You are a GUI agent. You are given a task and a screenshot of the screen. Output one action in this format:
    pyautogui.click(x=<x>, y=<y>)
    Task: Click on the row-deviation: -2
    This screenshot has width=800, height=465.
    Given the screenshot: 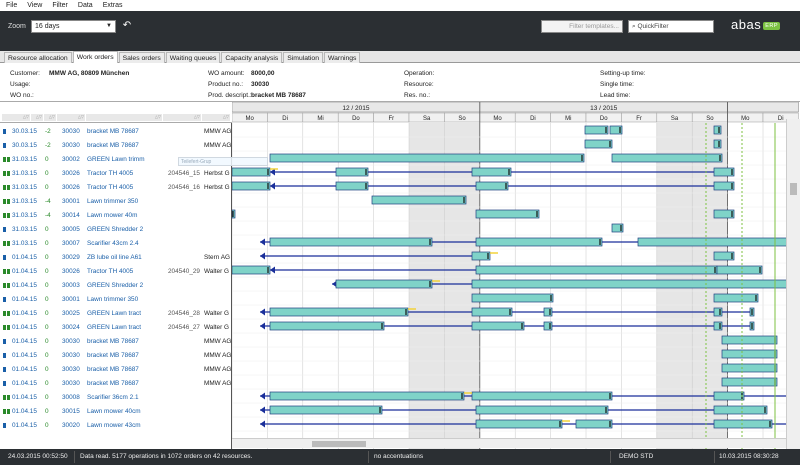 What is the action you would take?
    pyautogui.click(x=48, y=145)
    